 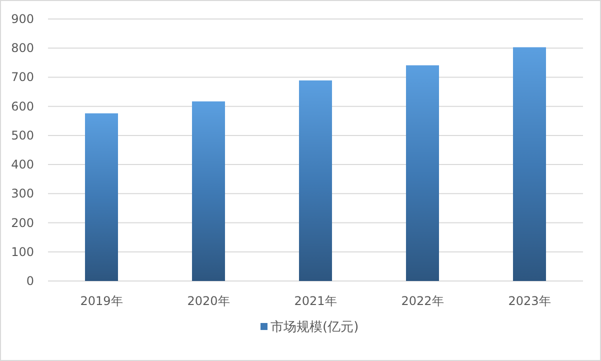 I want to click on y-tick-label: 900, so click(x=22, y=19).